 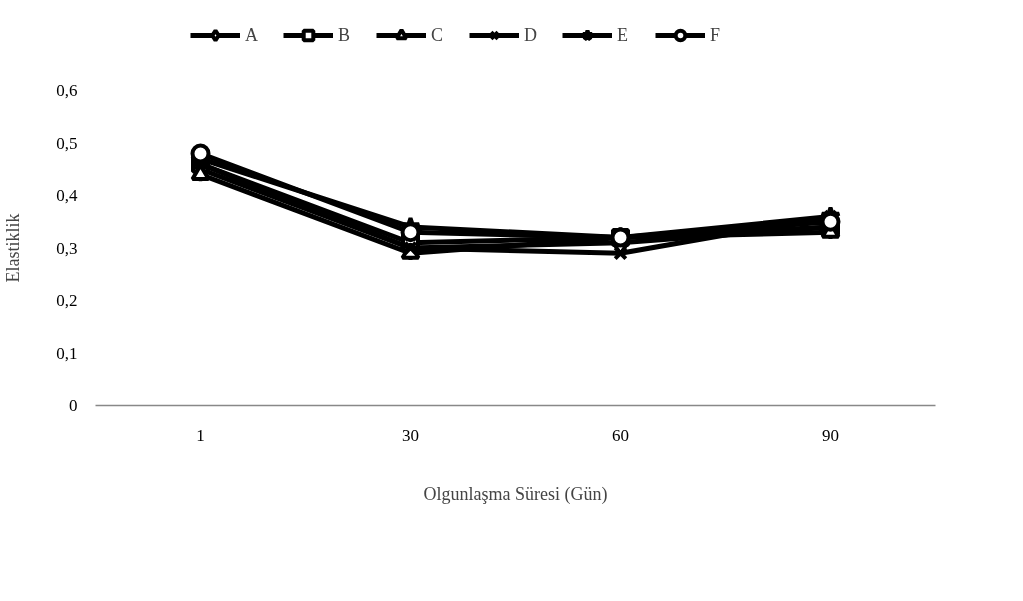 What do you see at coordinates (344, 35) in the screenshot?
I see `legend-label: B` at bounding box center [344, 35].